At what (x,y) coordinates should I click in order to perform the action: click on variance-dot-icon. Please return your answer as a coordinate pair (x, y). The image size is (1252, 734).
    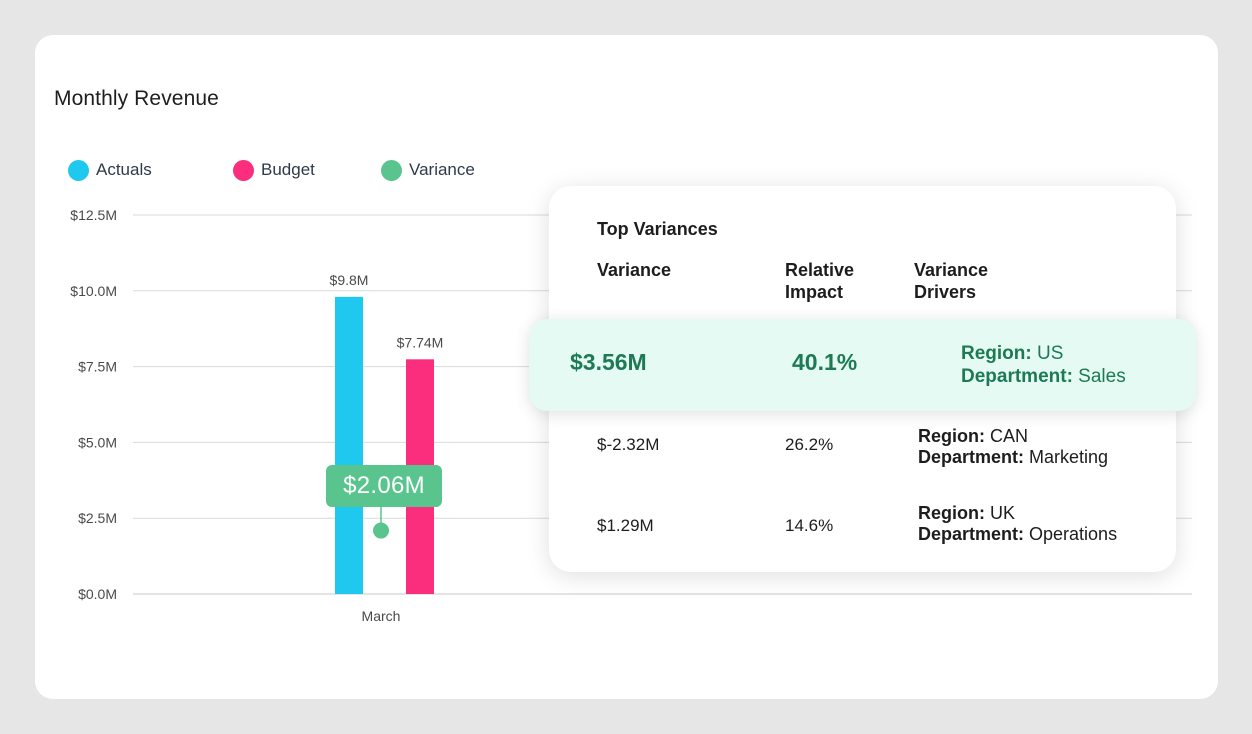
    Looking at the image, I should click on (391, 170).